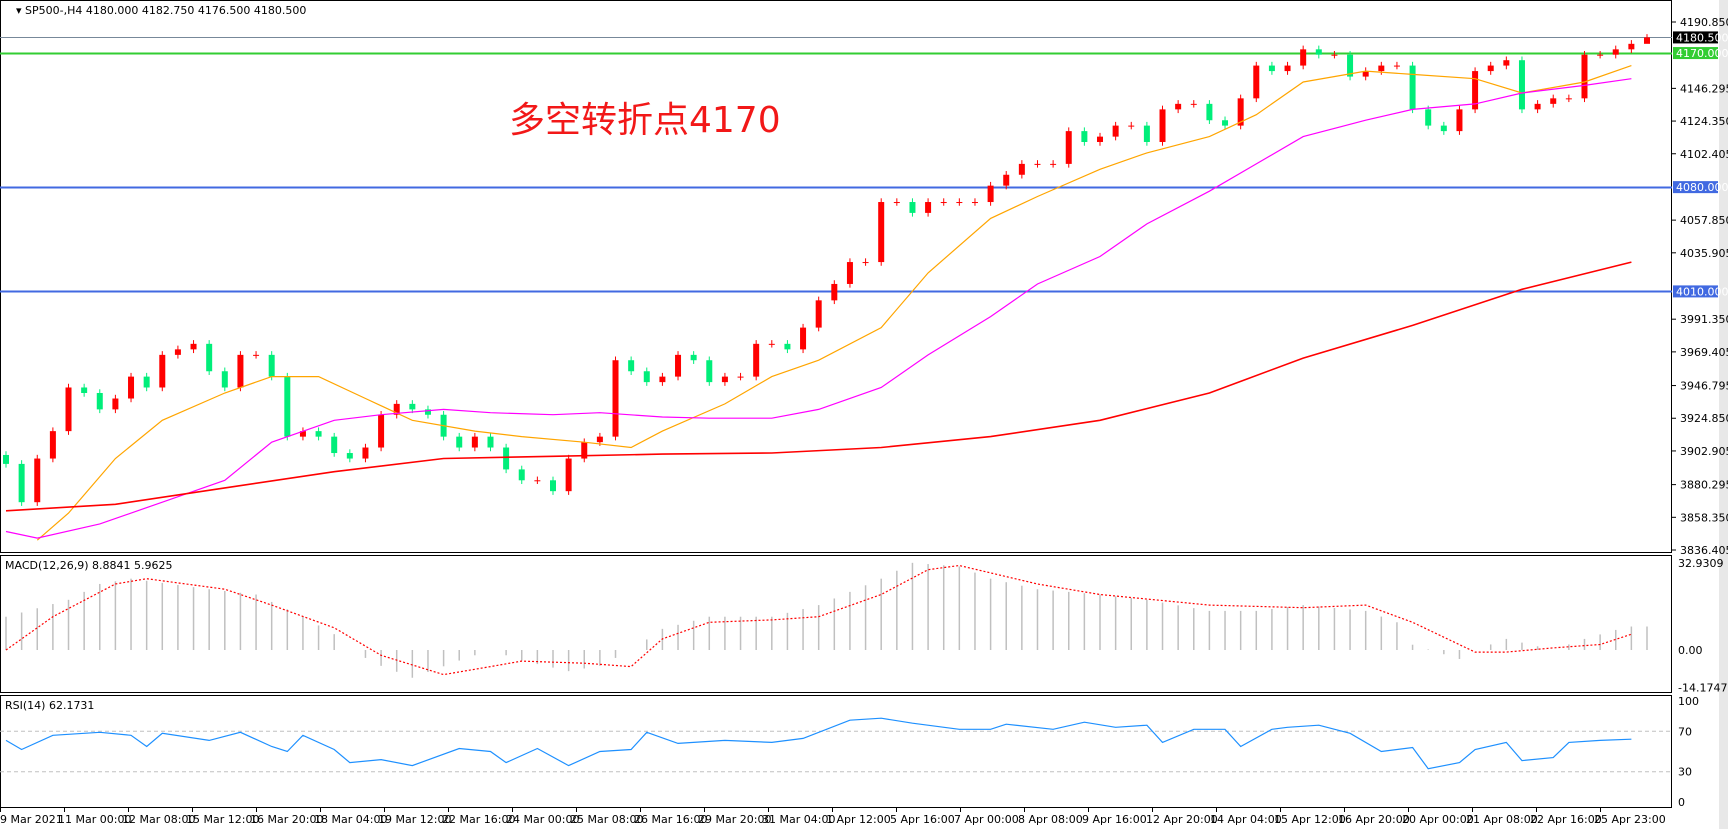 Image resolution: width=1728 pixels, height=829 pixels. What do you see at coordinates (1704, 154) in the screenshot?
I see `price-tick-label: 4102.405` at bounding box center [1704, 154].